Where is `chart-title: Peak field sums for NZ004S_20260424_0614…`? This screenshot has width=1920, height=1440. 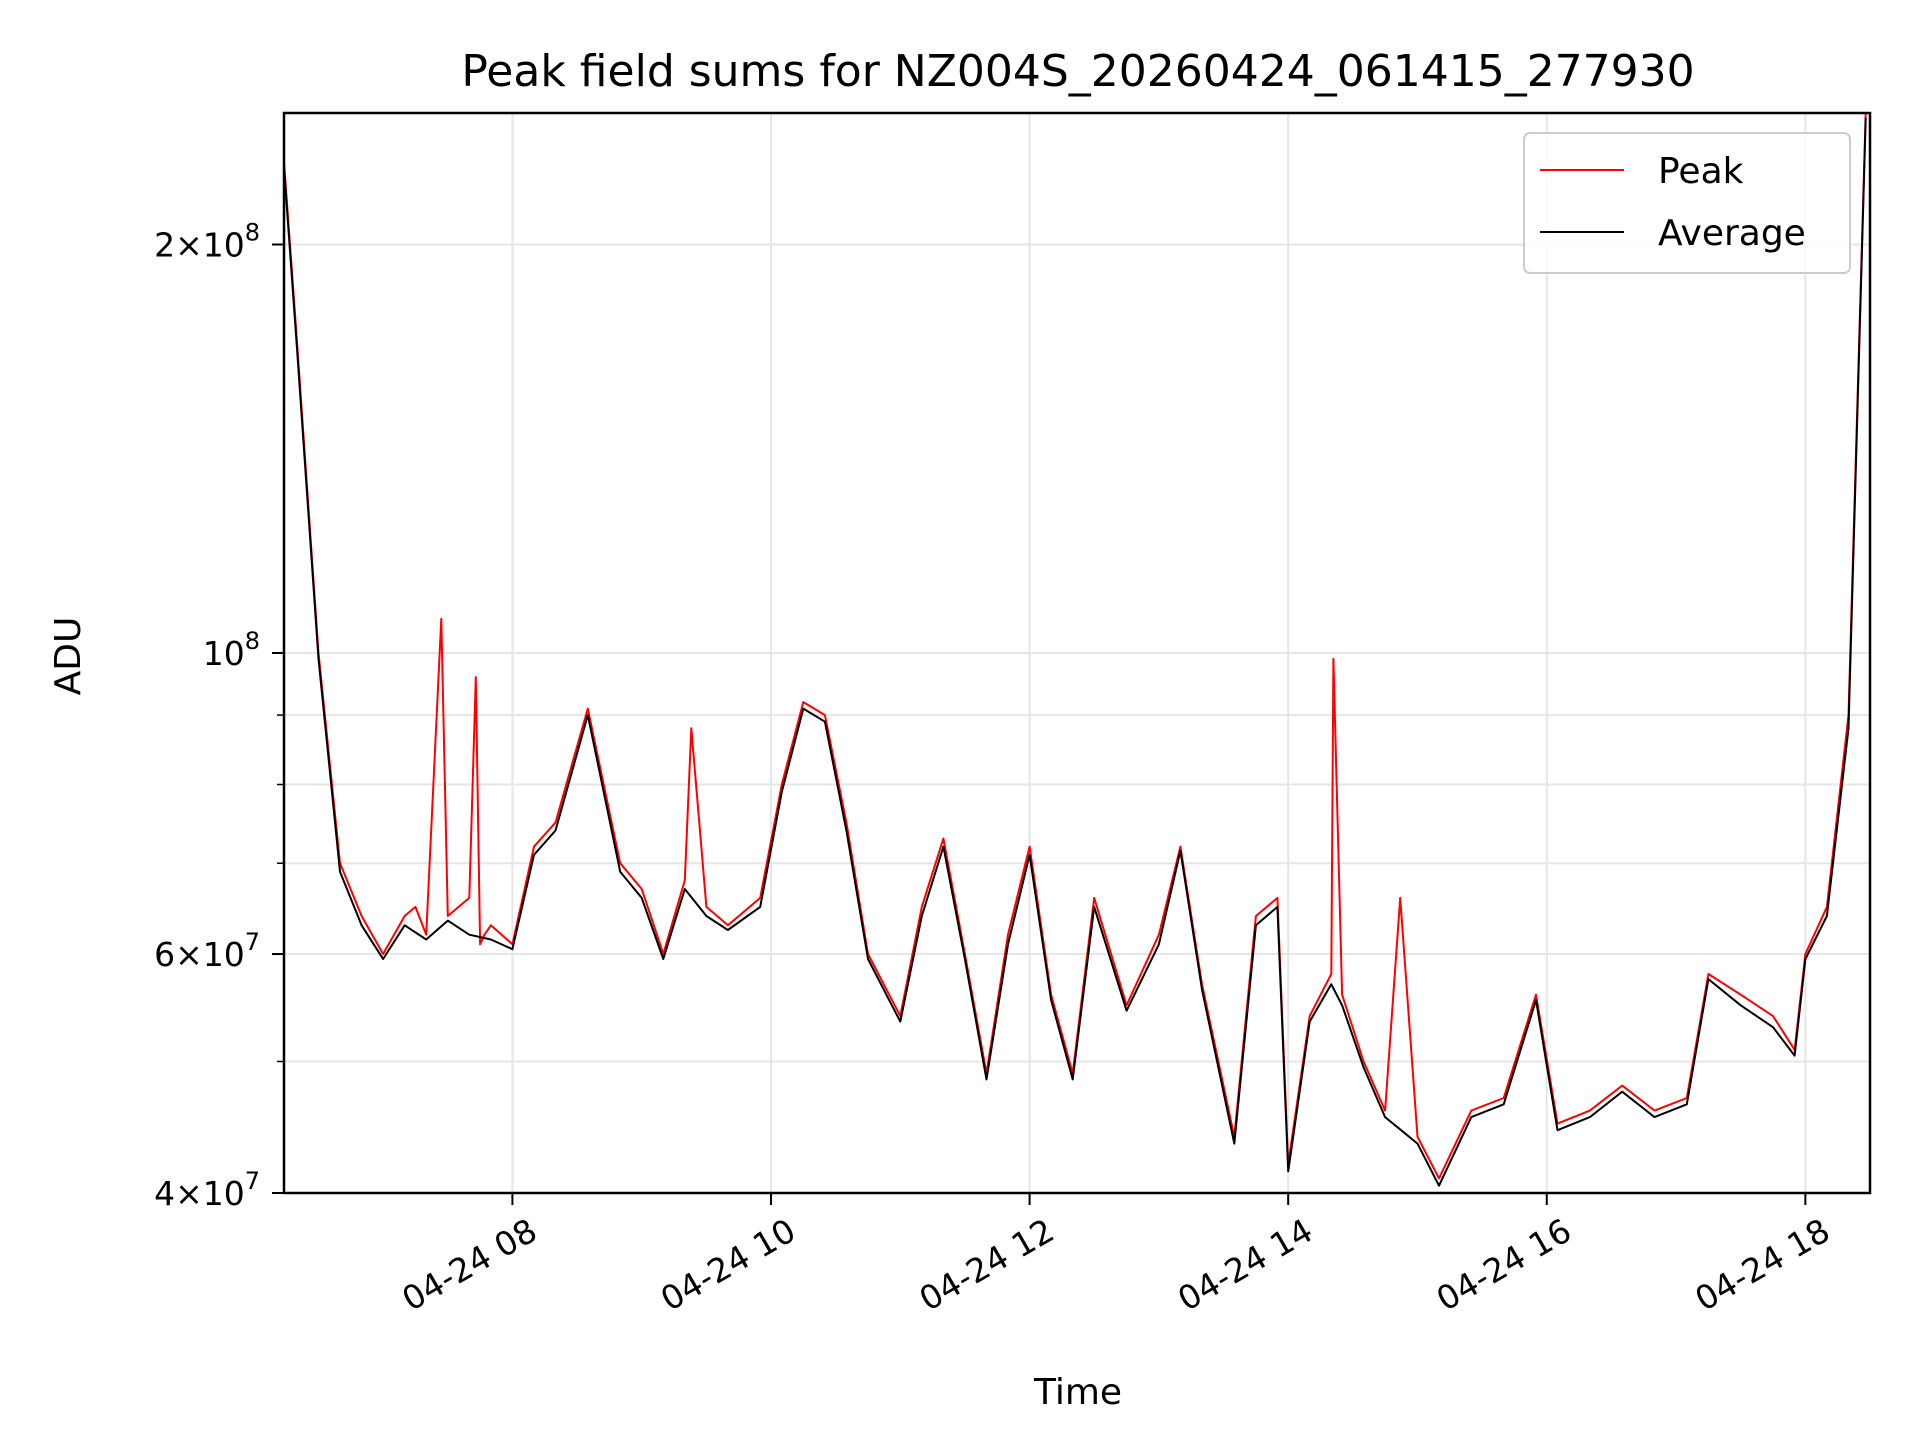 chart-title: Peak field sums for NZ004S_20260424_0614… is located at coordinates (1077, 71).